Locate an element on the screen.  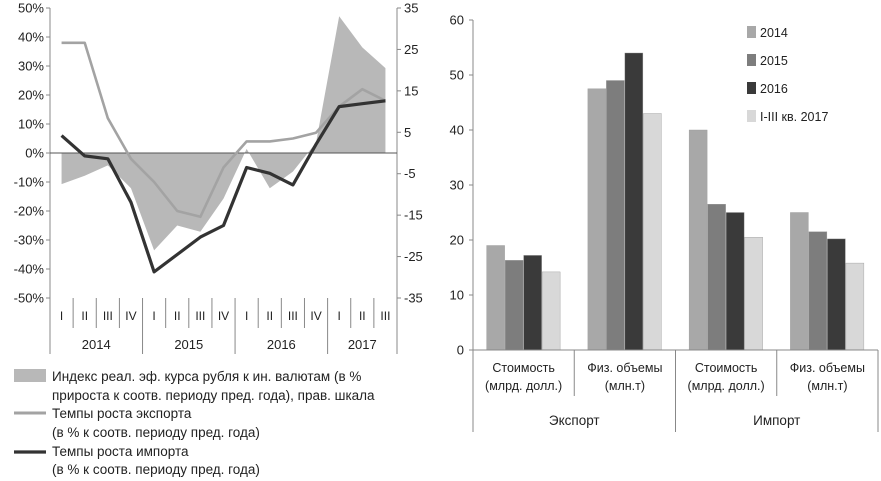
legend-import-label-2: (в % к соотв. периоду пред. года) is located at coordinates (156, 469).